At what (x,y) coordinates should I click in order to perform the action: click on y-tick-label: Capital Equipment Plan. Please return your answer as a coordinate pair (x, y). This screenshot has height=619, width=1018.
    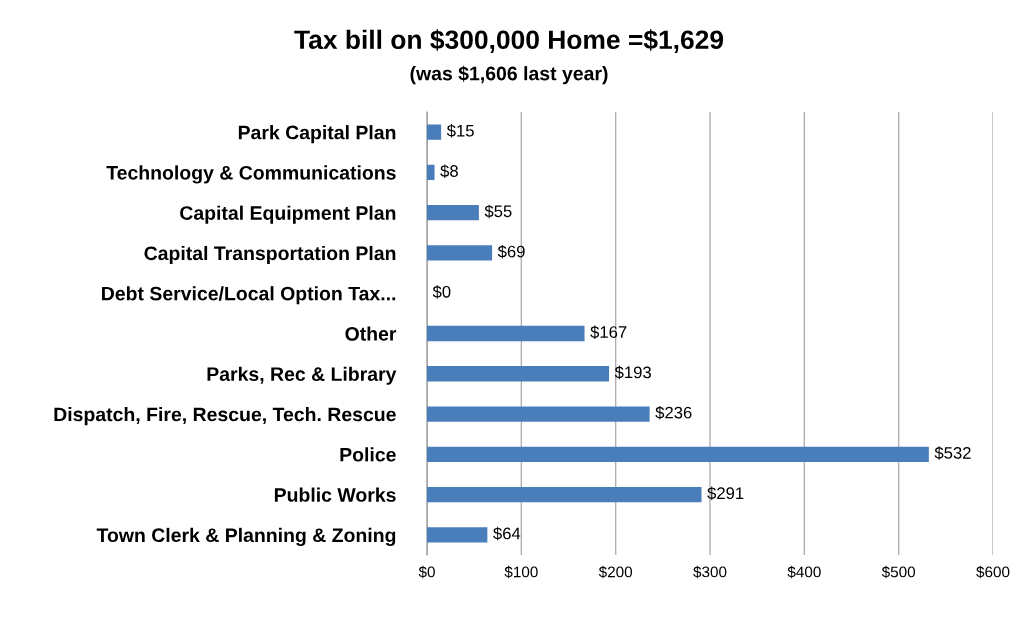
    Looking at the image, I should click on (288, 214).